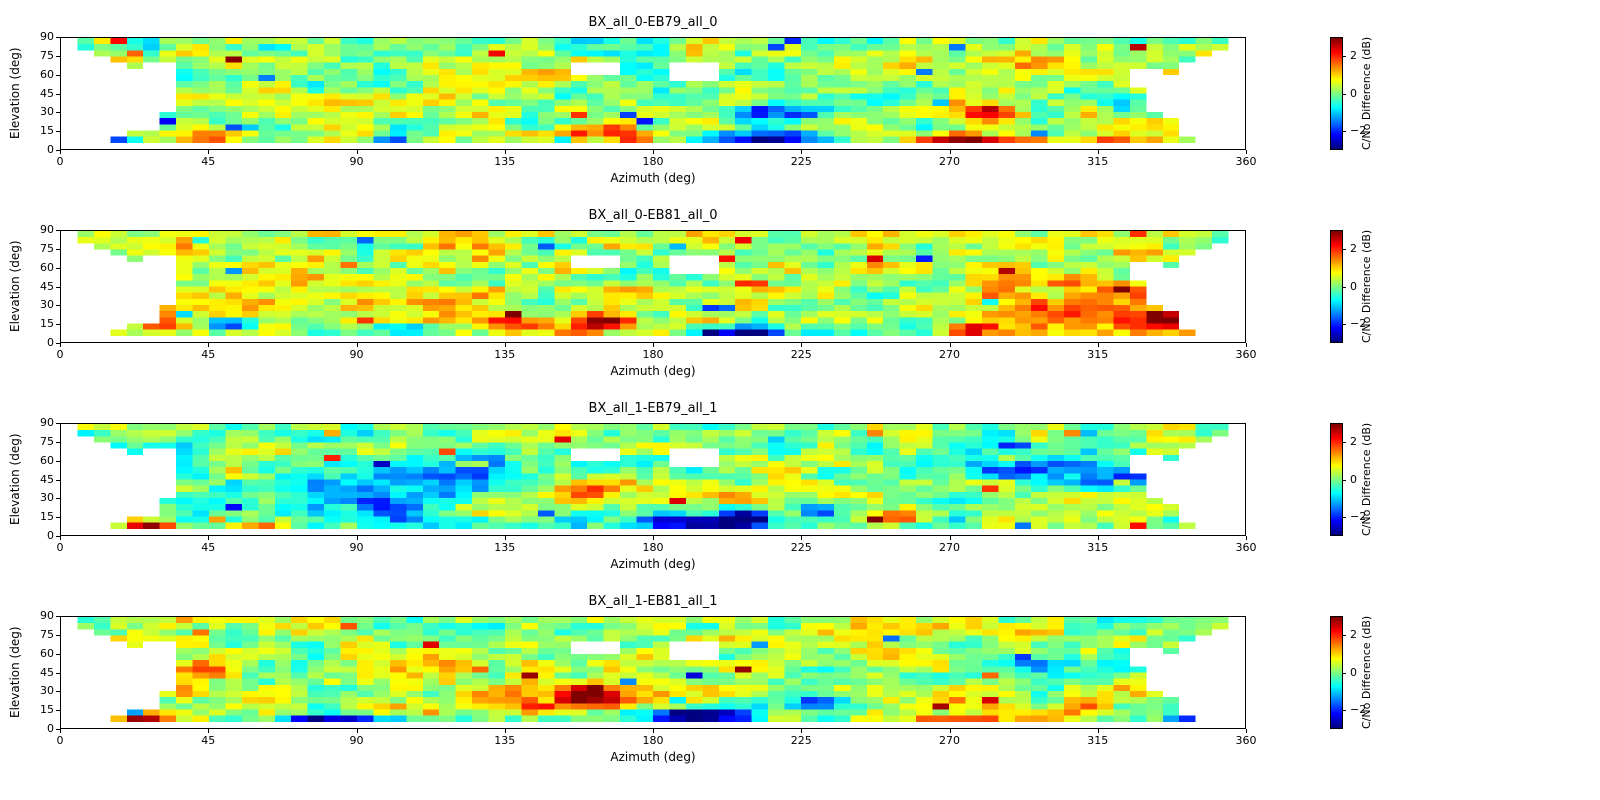 This screenshot has height=800, width=1600. Describe the element at coordinates (60, 161) in the screenshot. I see `x-tick-label: 0` at that location.